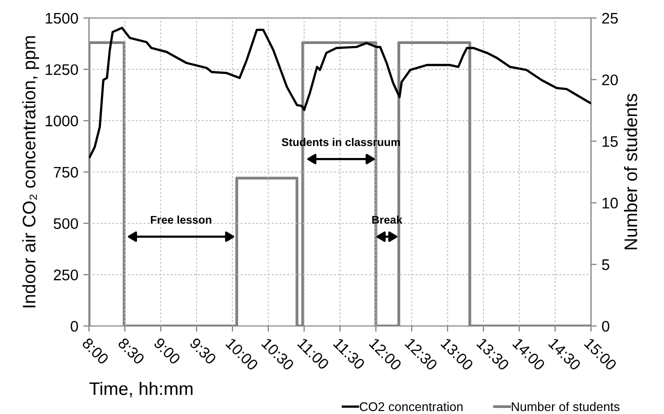 This screenshot has width=664, height=414. I want to click on y-tick-label: 750, so click(66, 172).